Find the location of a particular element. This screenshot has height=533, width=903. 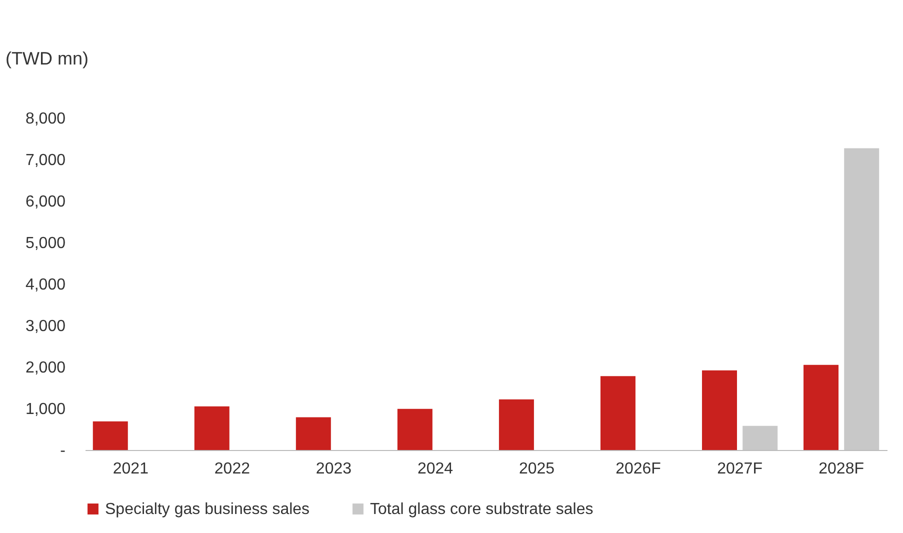

x-tick-label: 2021 is located at coordinates (130, 469).